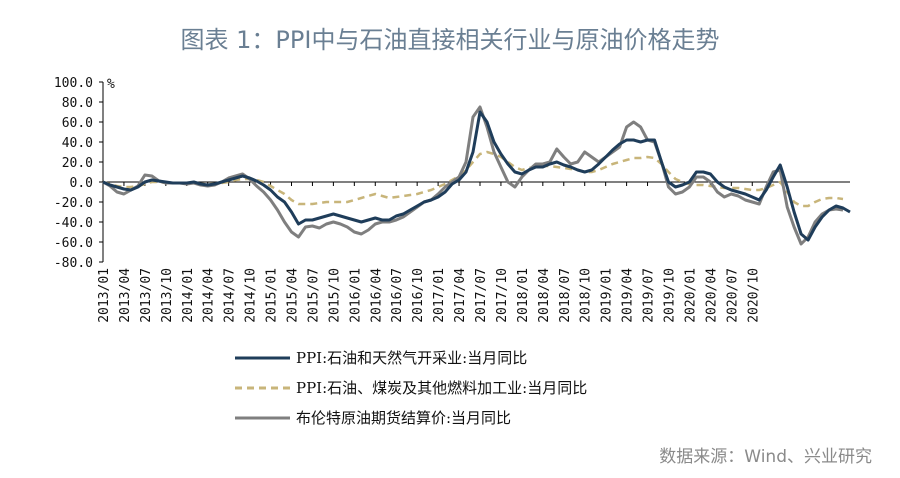 Image resolution: width=900 pixels, height=478 pixels. What do you see at coordinates (230, 295) in the screenshot?
I see `x-tick-label: 2014/07` at bounding box center [230, 295].